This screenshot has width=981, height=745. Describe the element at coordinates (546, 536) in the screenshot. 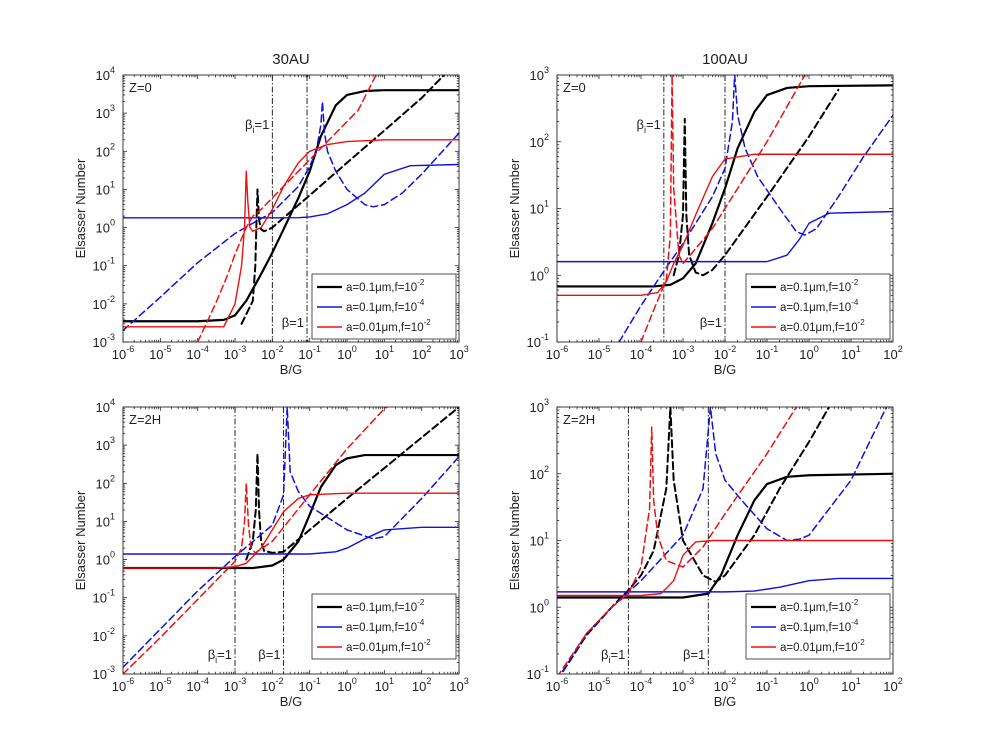

I see `y-tick-exponent: 1` at that location.